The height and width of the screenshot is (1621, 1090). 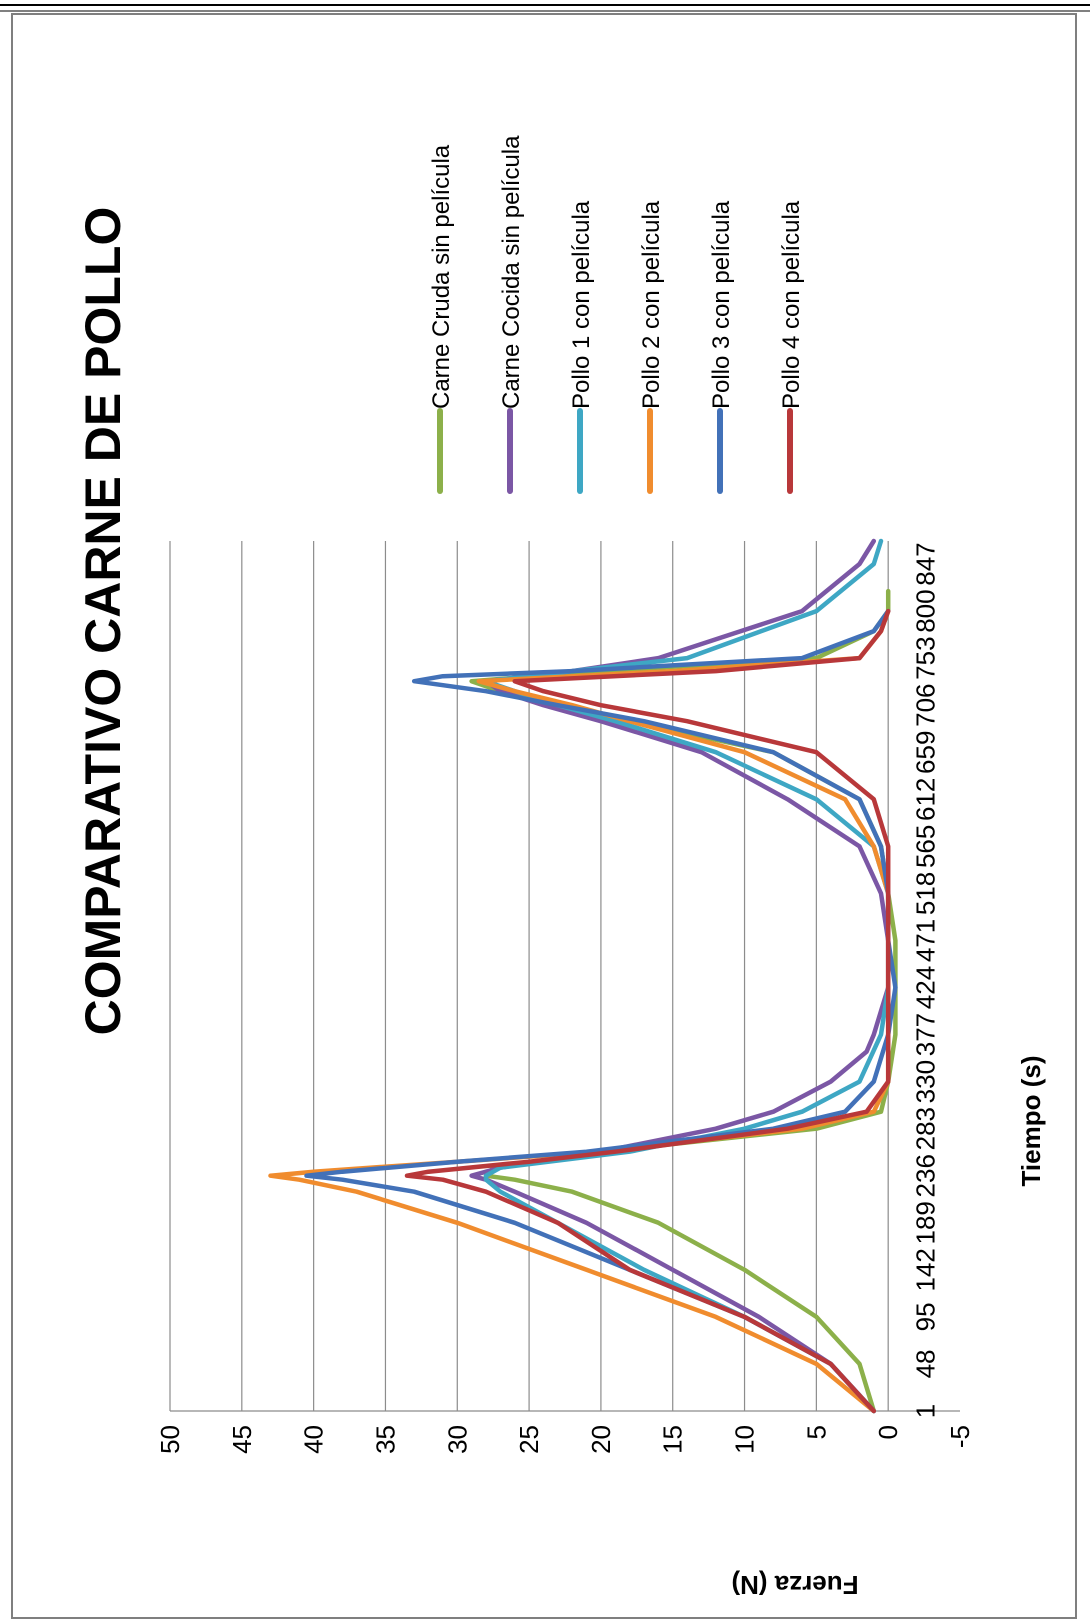 I want to click on y-tick-label: 35, so click(x=385, y=1439).